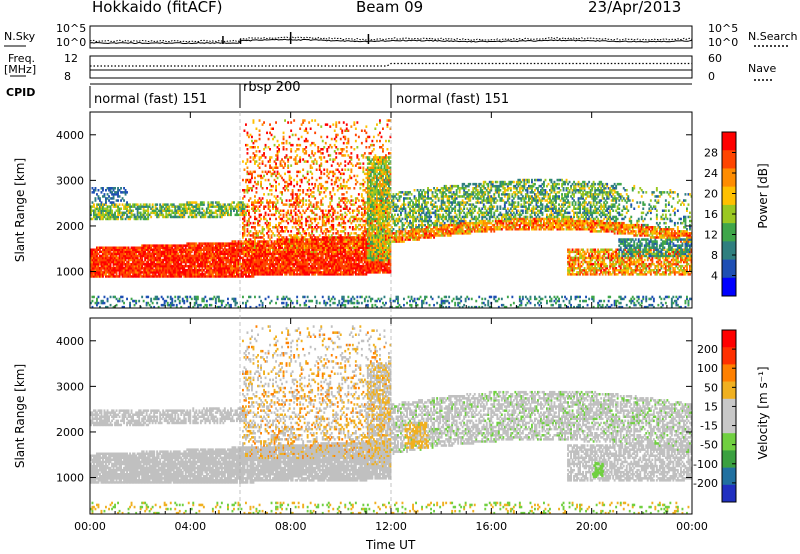  Describe the element at coordinates (711, 76) in the screenshot. I see `nave-tick-bottom: 0` at that location.